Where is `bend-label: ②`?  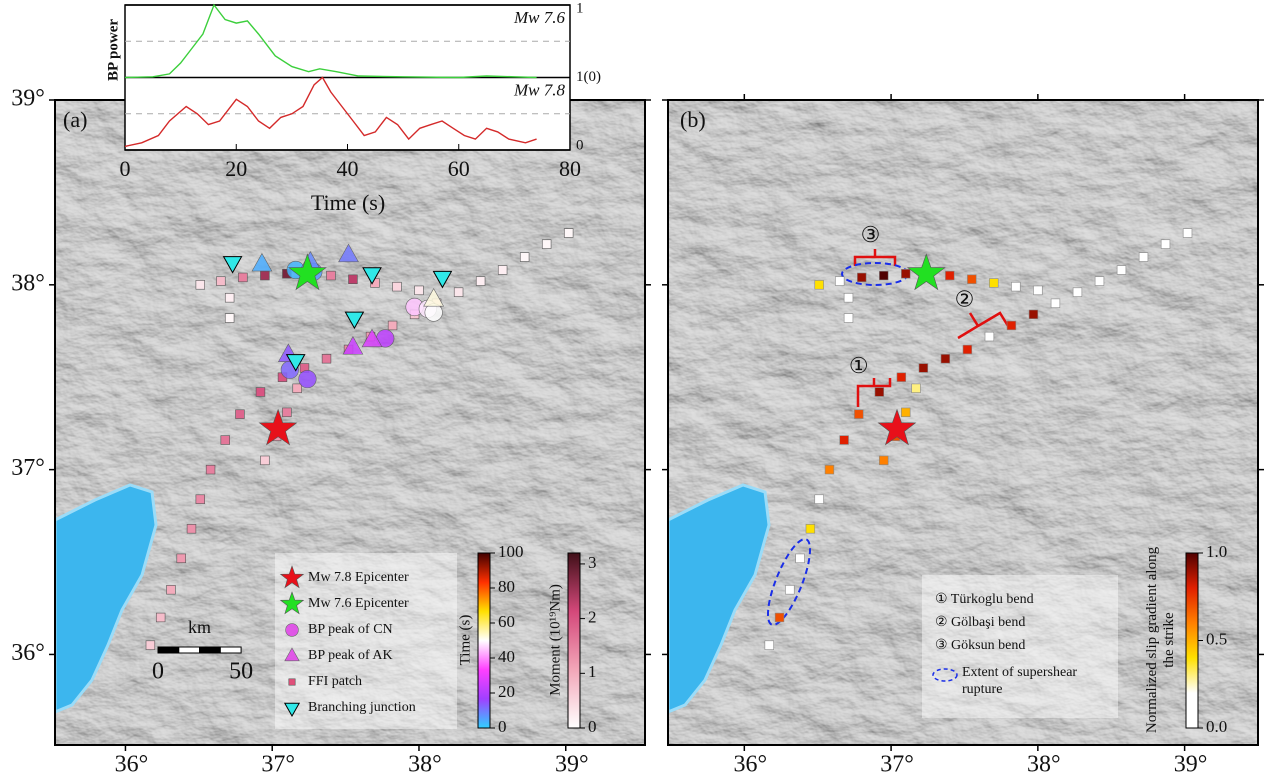 bend-label: ② is located at coordinates (965, 298).